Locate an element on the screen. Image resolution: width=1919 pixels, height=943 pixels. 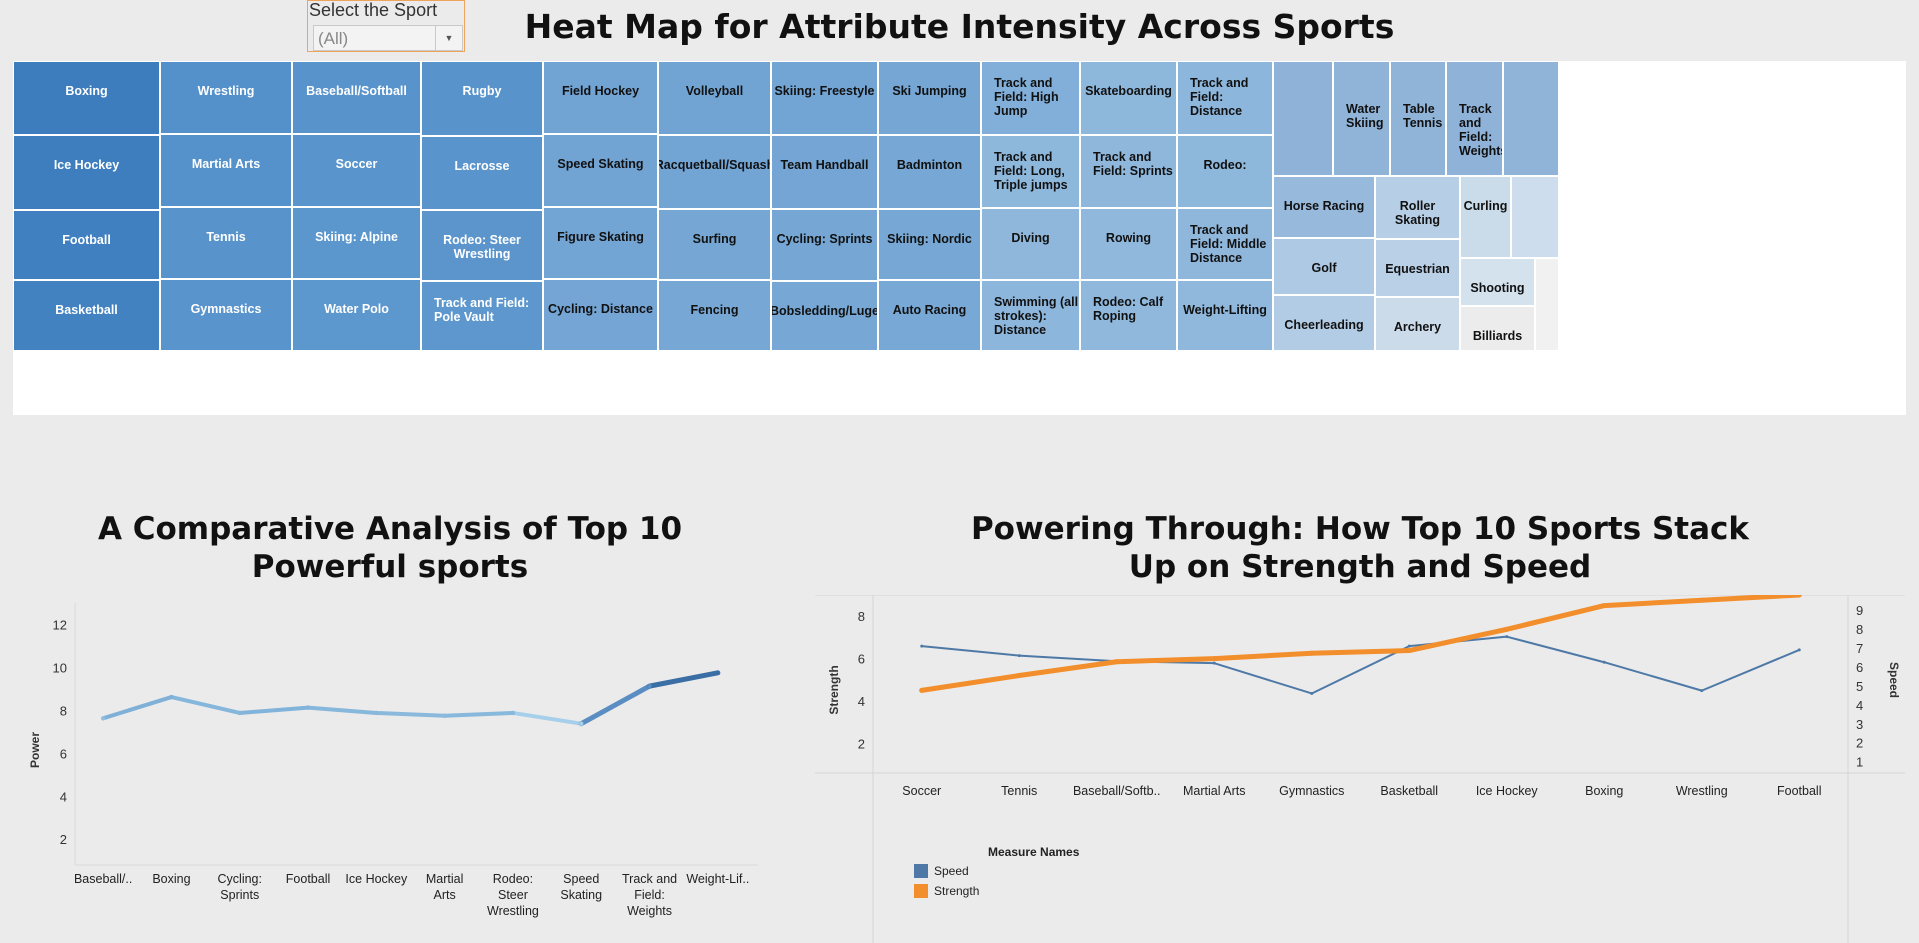
heatmap-cell: Track and Field: Sprints is located at coordinates (1128, 171).